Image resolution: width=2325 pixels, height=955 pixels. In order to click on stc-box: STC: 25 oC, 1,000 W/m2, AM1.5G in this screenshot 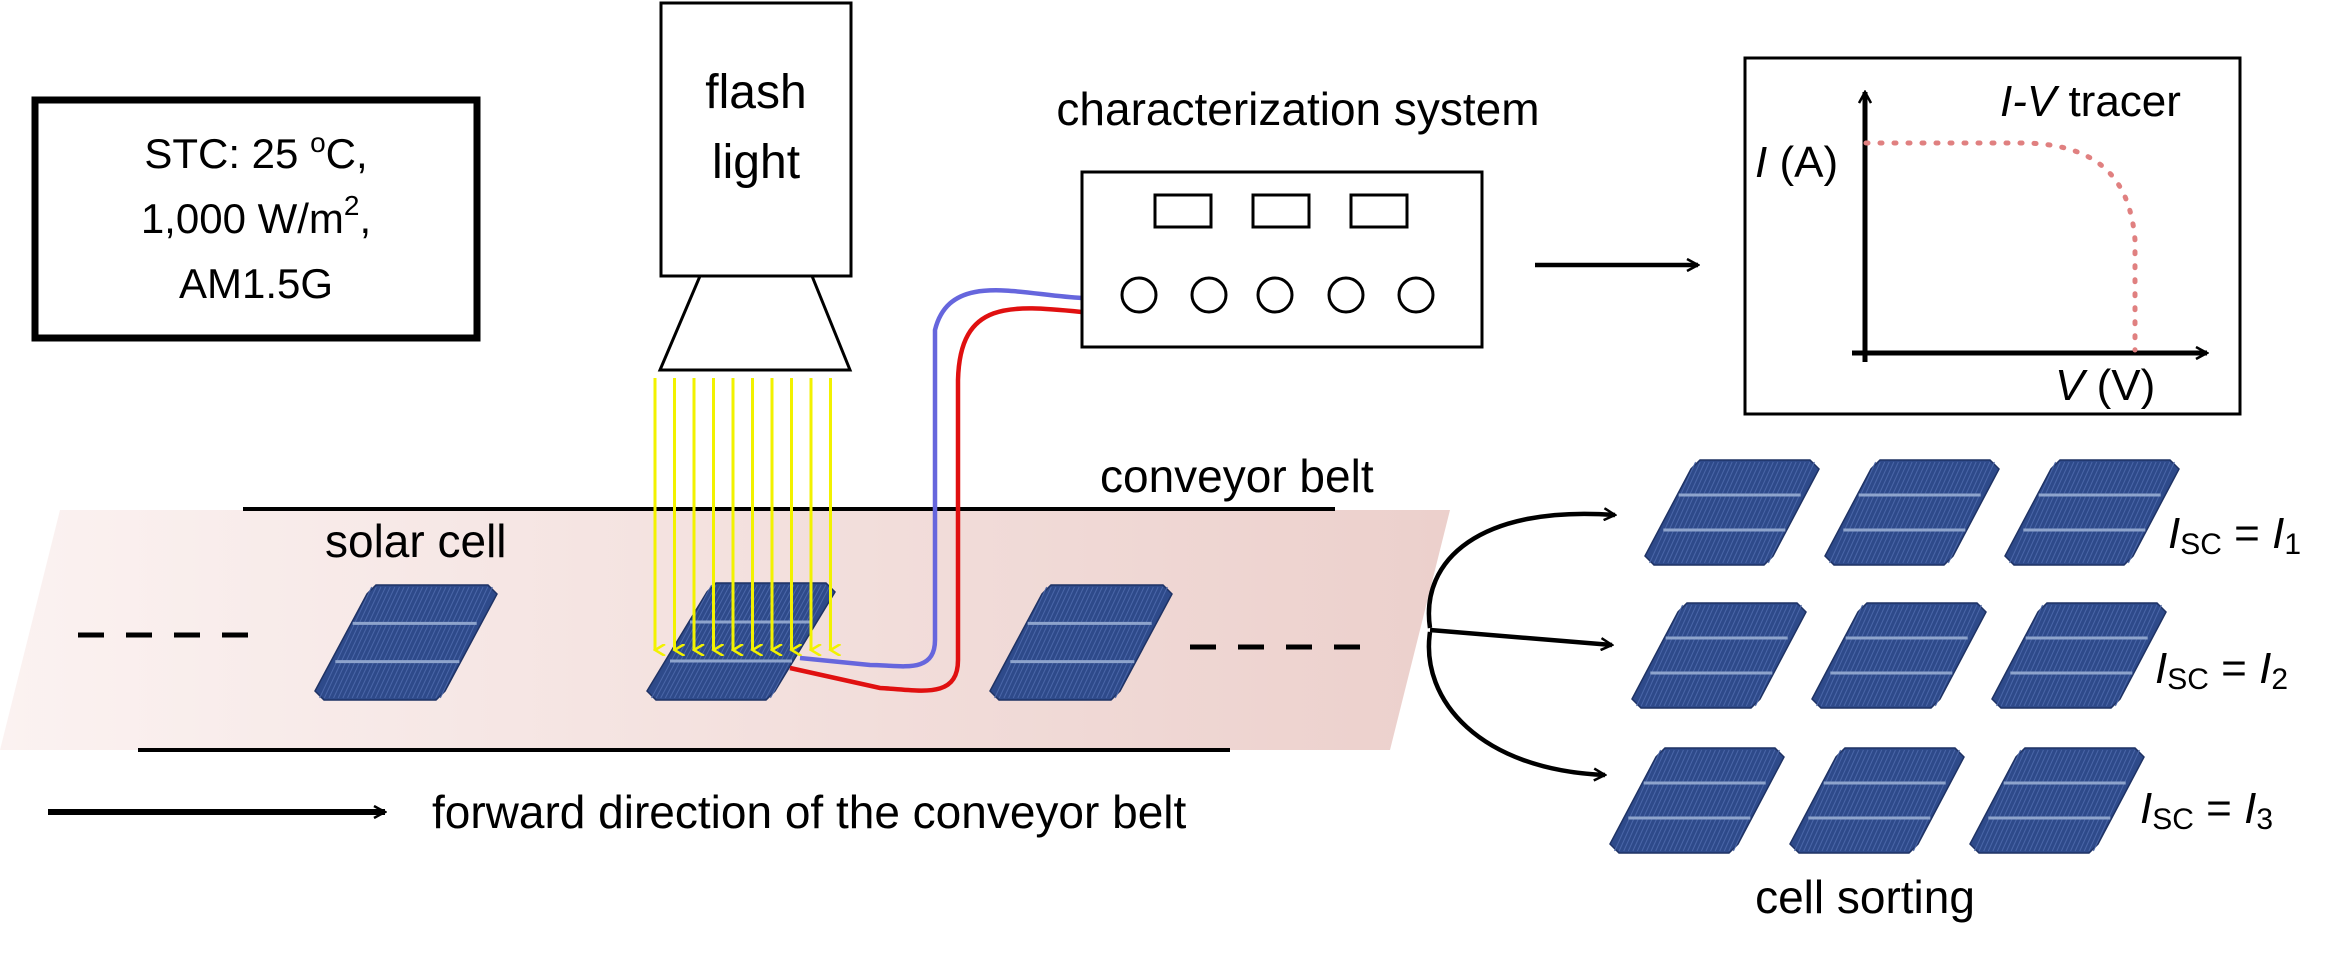, I will do `click(256, 219)`.